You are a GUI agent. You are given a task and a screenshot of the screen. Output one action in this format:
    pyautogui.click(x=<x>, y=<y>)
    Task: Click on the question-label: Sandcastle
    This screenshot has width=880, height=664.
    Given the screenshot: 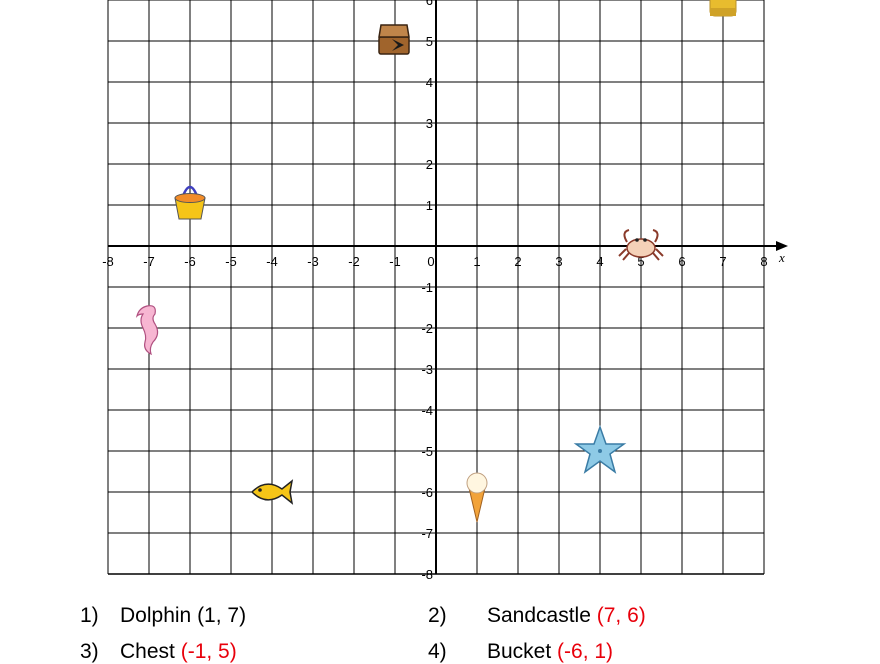 What is the action you would take?
    pyautogui.click(x=539, y=615)
    